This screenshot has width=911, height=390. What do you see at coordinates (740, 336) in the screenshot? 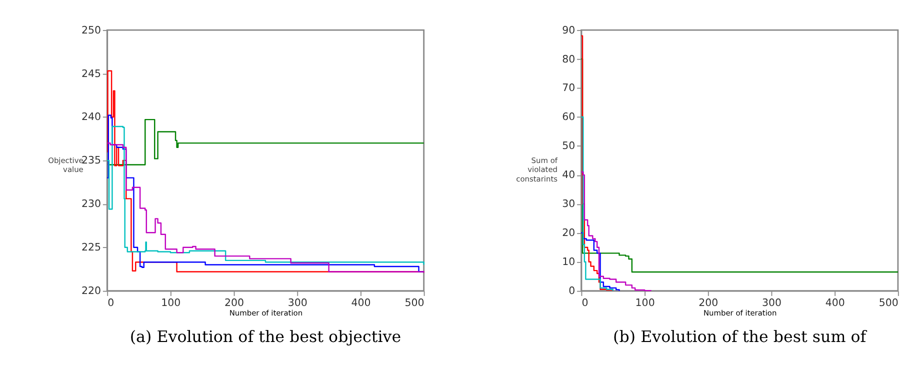
I see `text: (b) Evolution of the best sum of` at bounding box center [740, 336].